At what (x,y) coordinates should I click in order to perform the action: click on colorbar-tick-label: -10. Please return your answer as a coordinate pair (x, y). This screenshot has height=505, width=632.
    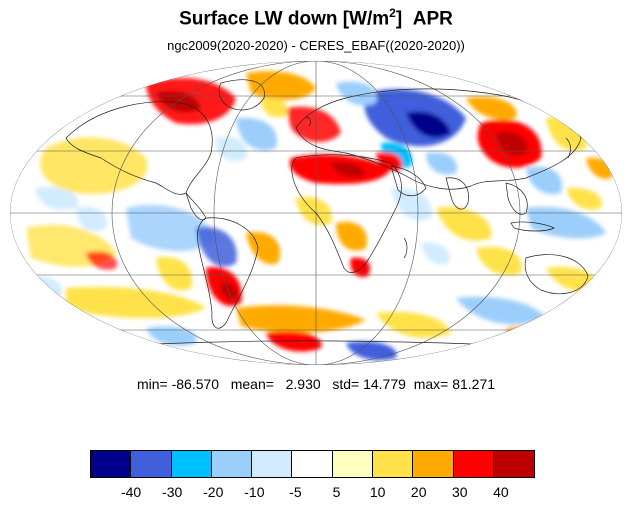
    Looking at the image, I should click on (254, 492).